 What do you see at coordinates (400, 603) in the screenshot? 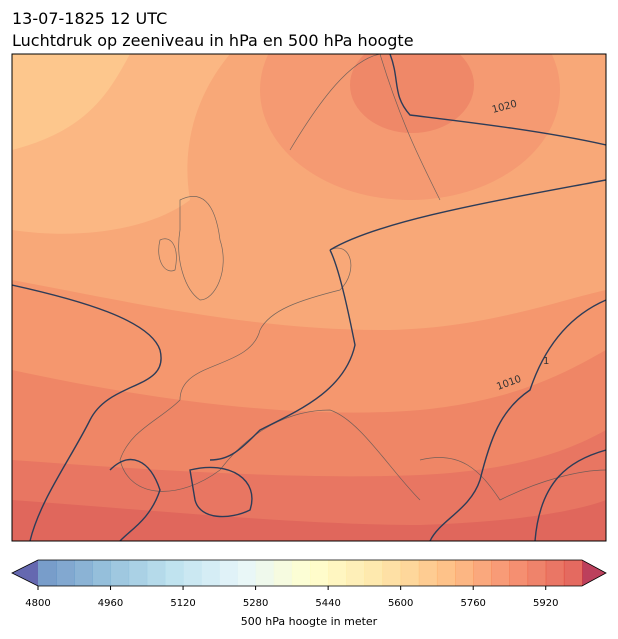
I see `colorbar-tick-label: 5600` at bounding box center [400, 603].